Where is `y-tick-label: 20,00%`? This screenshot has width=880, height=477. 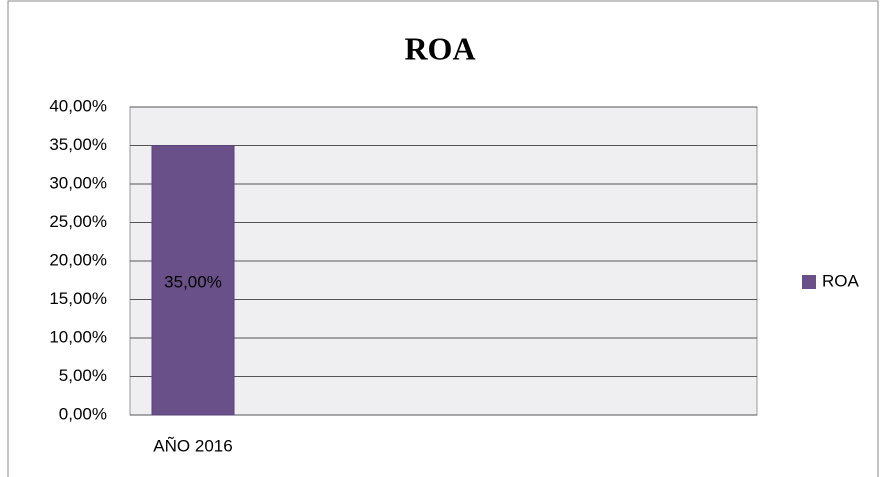 y-tick-label: 20,00% is located at coordinates (78, 259).